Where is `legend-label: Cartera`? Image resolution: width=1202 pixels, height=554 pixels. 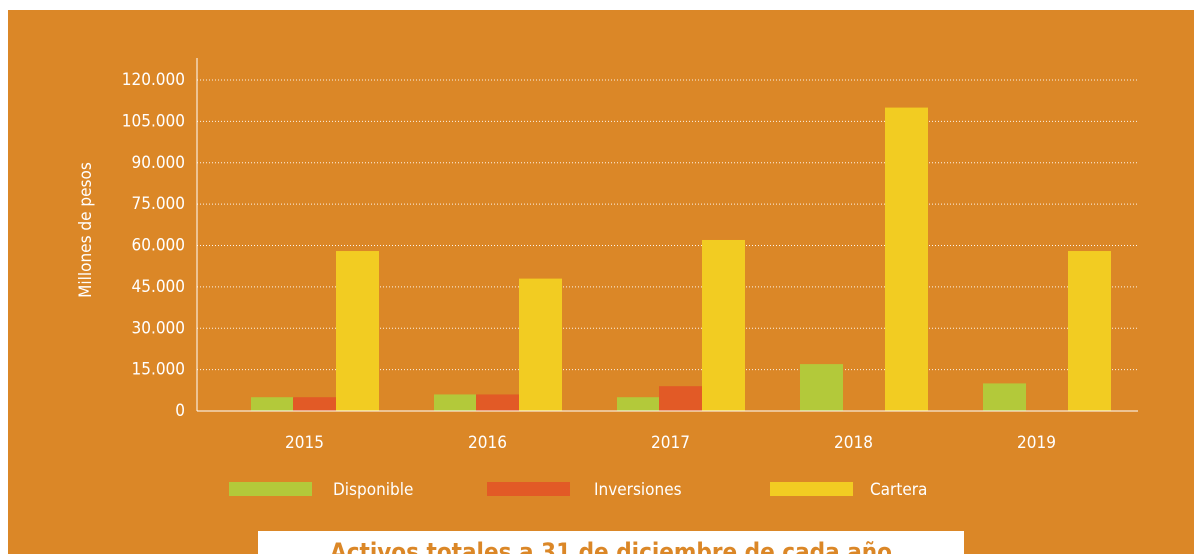 legend-label: Cartera is located at coordinates (898, 490).